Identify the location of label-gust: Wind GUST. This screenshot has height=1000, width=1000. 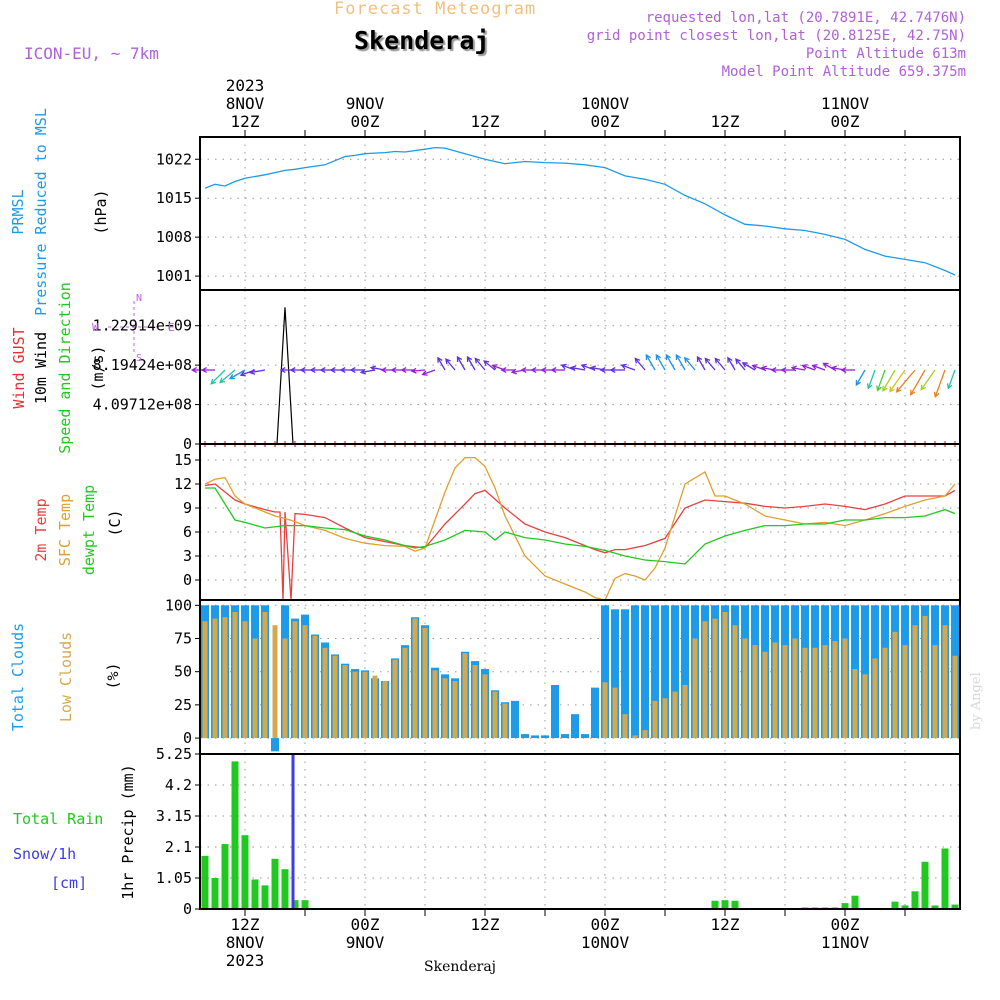
(19, 367).